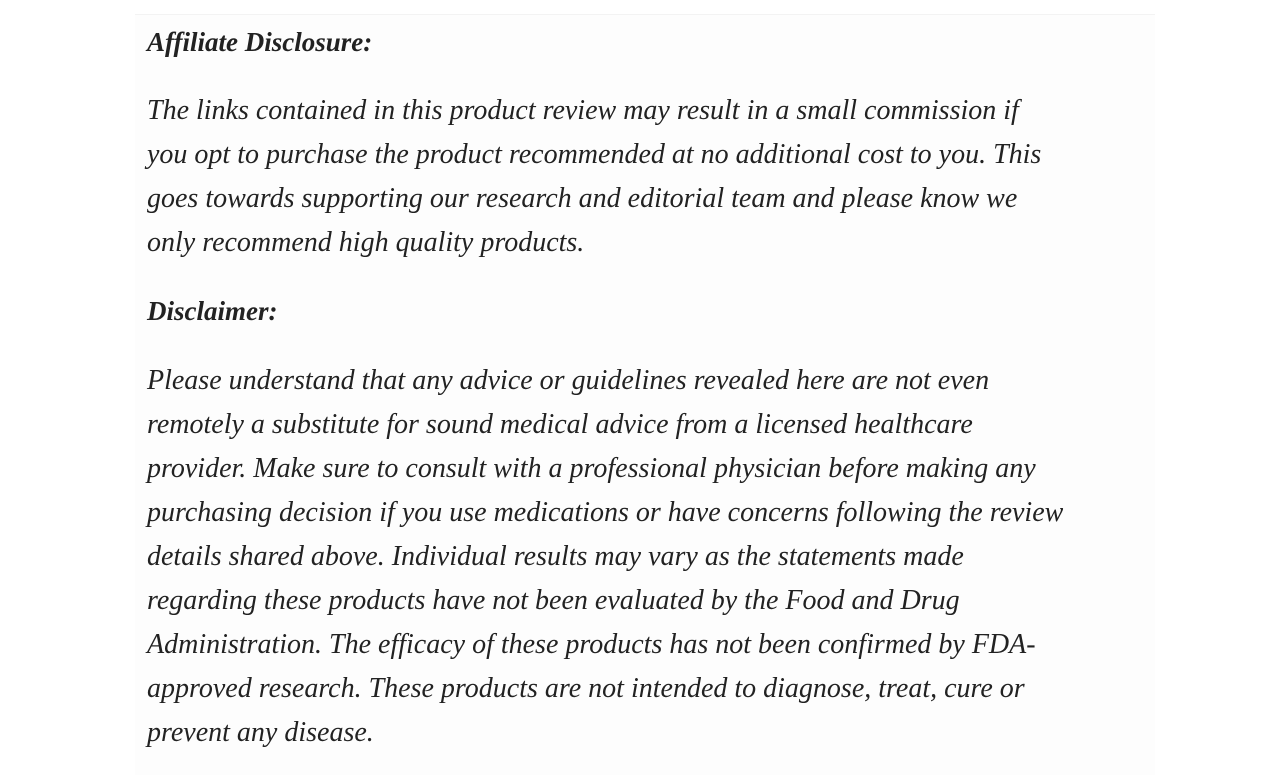  What do you see at coordinates (260, 732) in the screenshot?
I see `text-line: prevent any disease.` at bounding box center [260, 732].